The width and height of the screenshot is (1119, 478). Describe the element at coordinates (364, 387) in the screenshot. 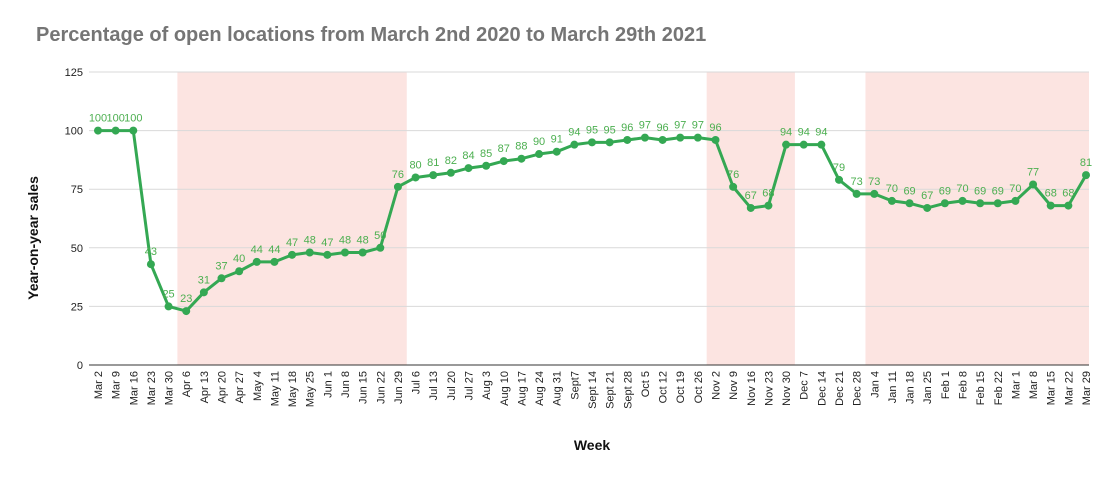

I see `x-tick-label: Jun 15` at that location.